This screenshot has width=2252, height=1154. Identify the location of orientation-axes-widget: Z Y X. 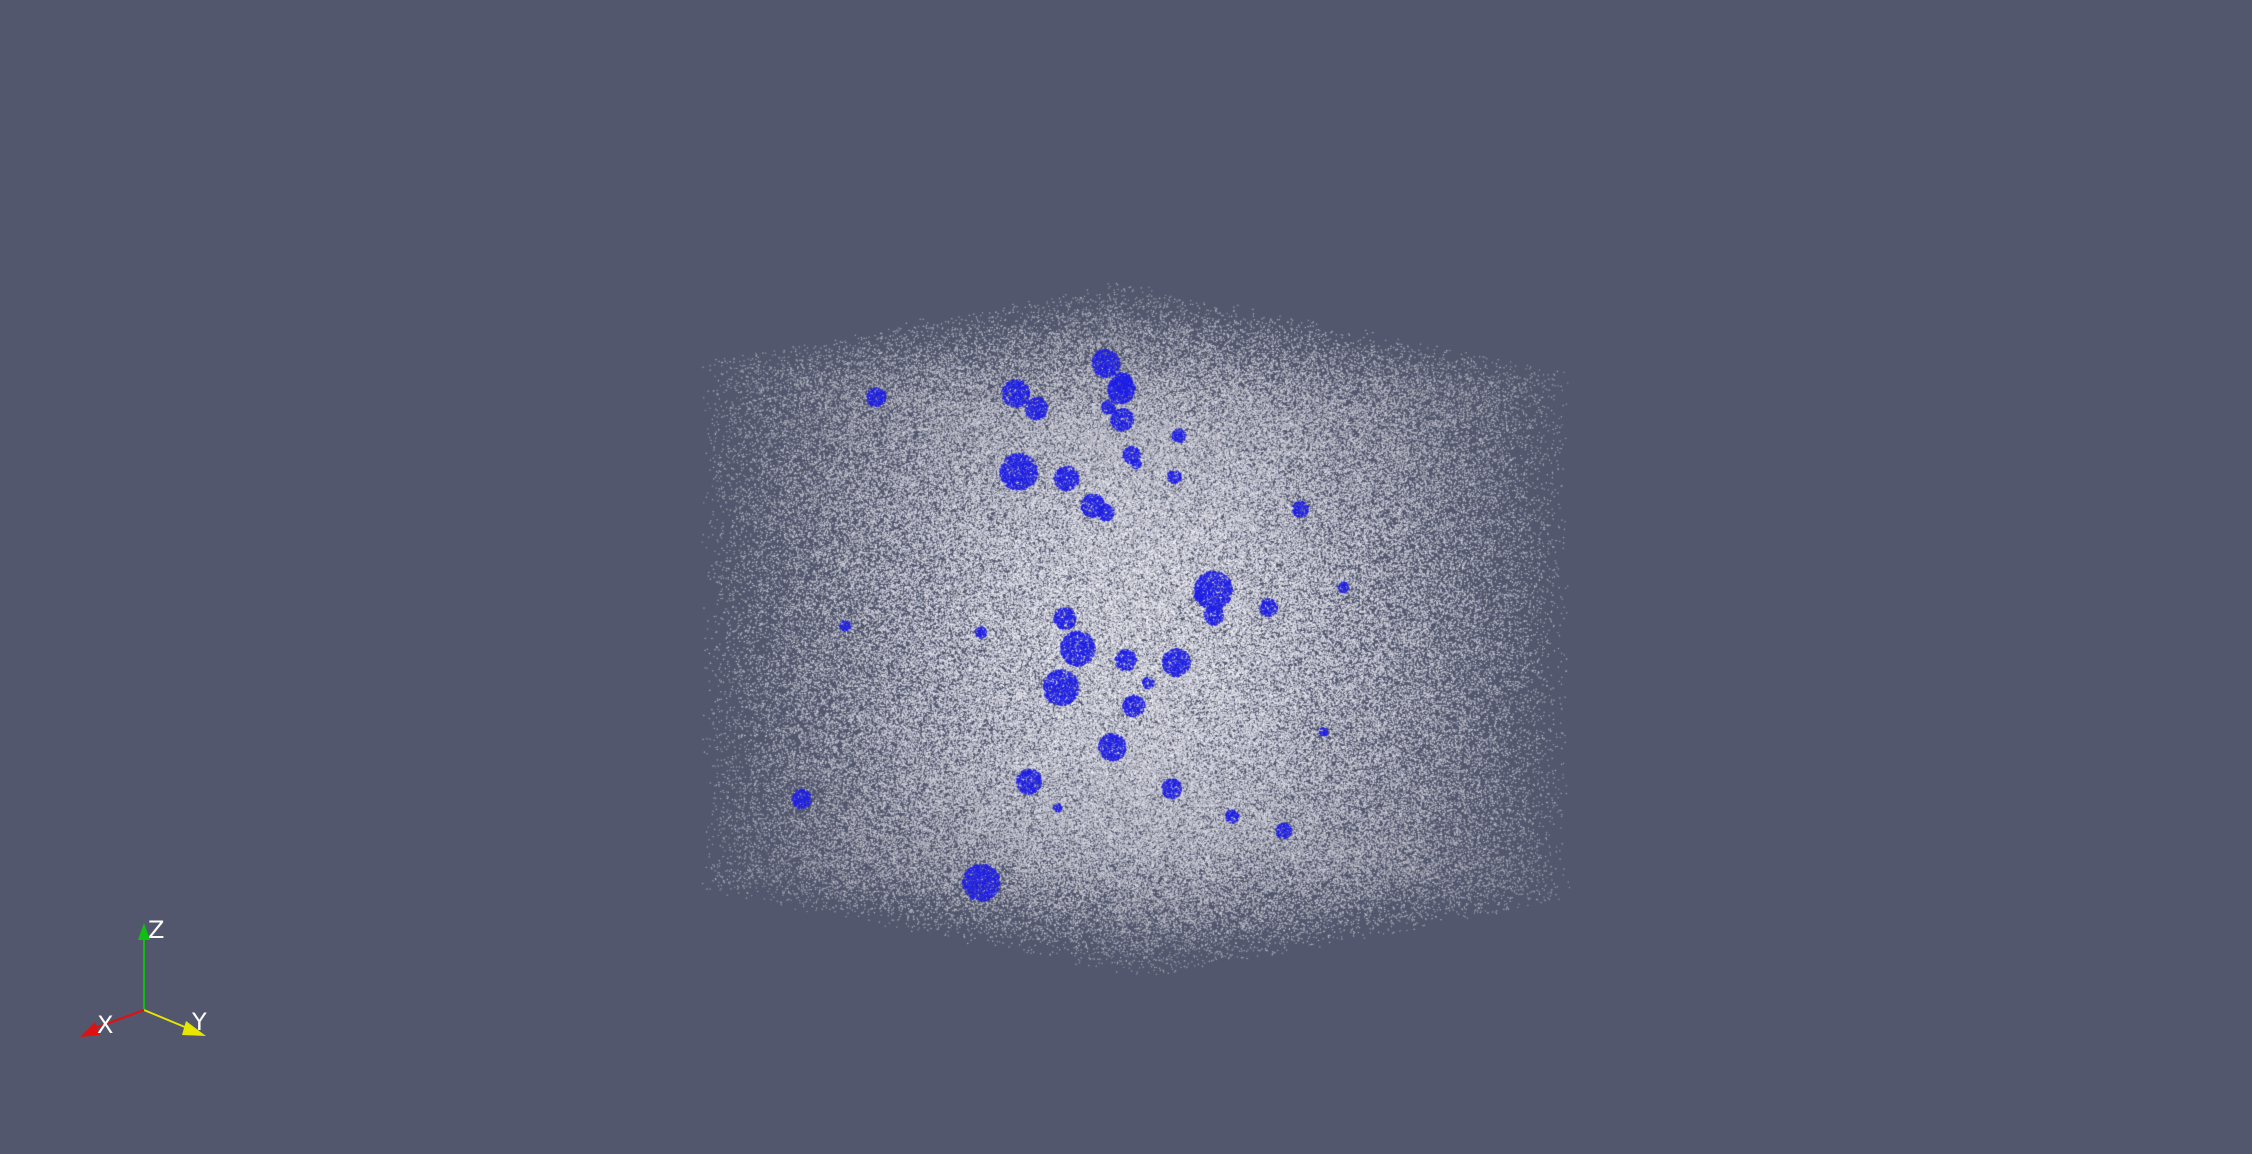
(160, 990).